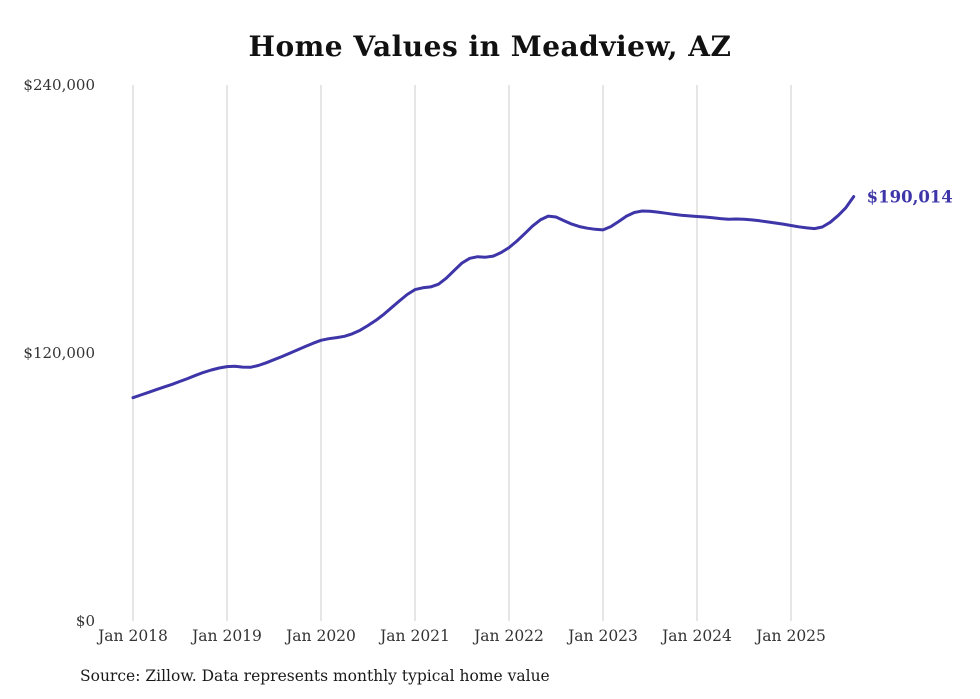 The height and width of the screenshot is (699, 980). I want to click on y-tick-label: $0, so click(85, 621).